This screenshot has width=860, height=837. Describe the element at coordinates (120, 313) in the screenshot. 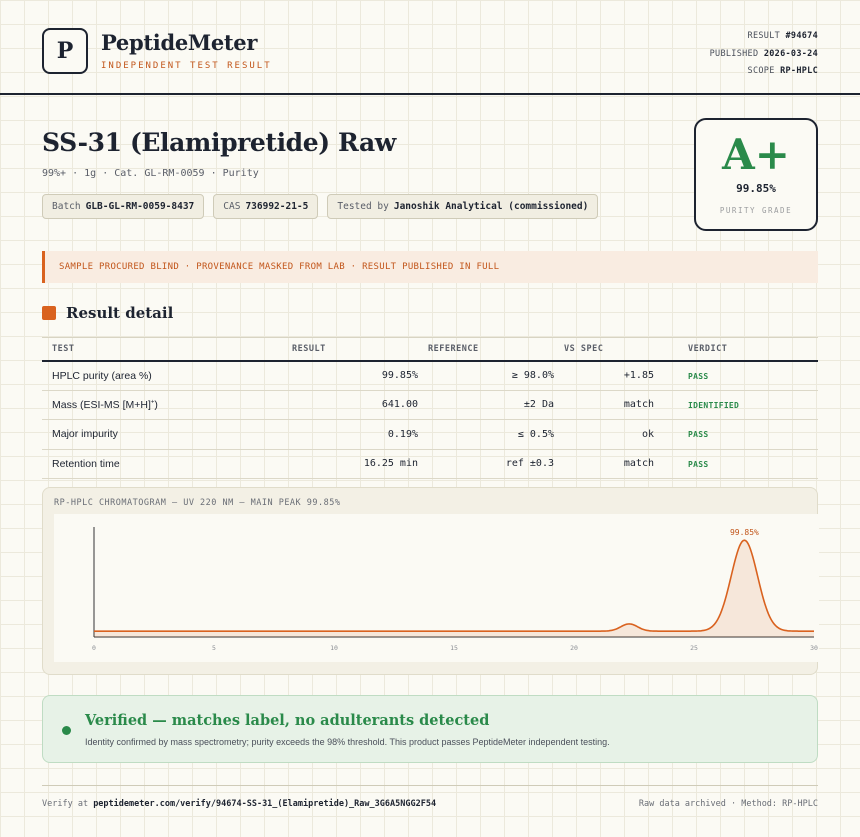

I see `section-title: Result detail` at that location.